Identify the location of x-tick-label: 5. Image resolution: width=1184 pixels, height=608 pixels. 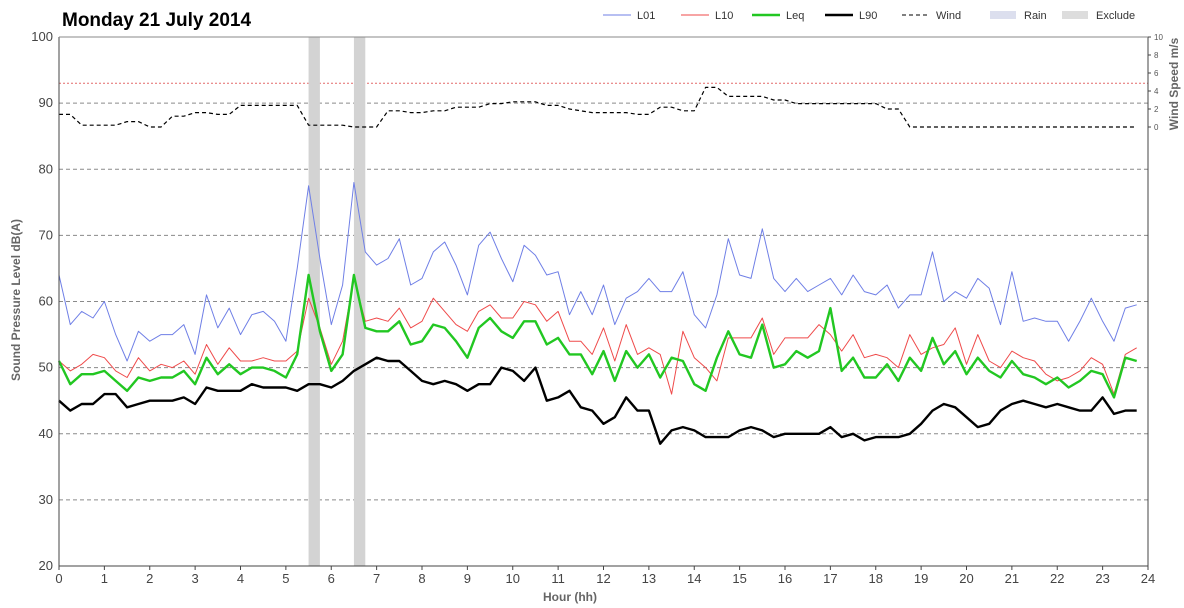
(285, 578).